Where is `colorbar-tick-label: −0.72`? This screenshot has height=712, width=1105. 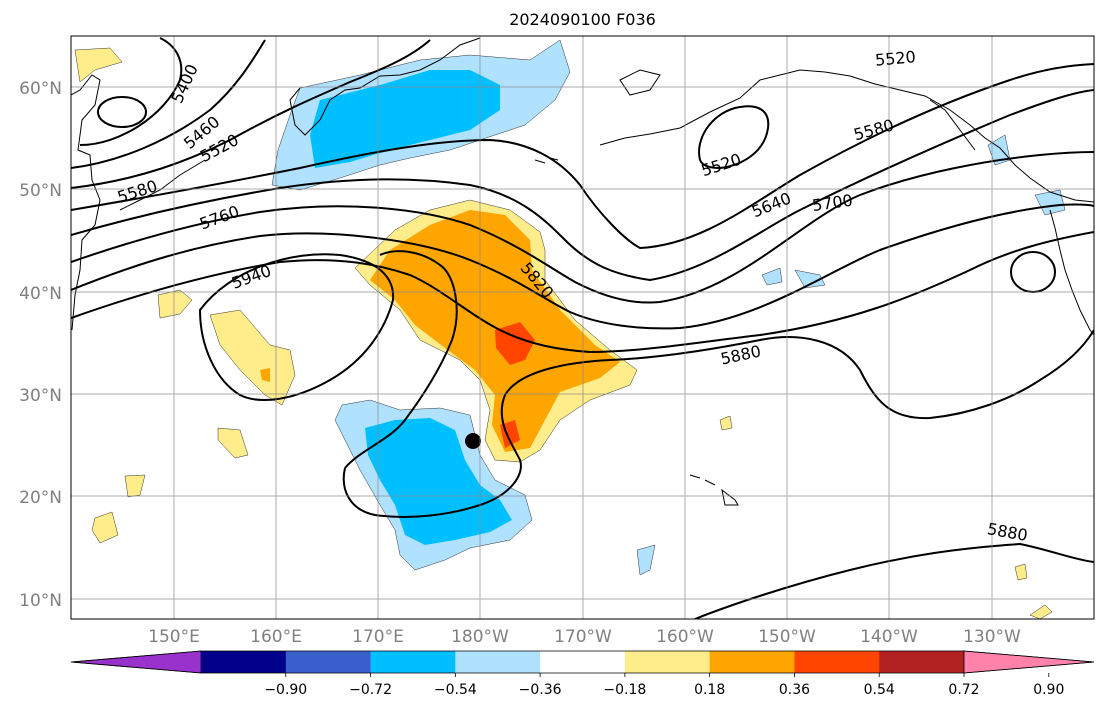 colorbar-tick-label: −0.72 is located at coordinates (370, 690).